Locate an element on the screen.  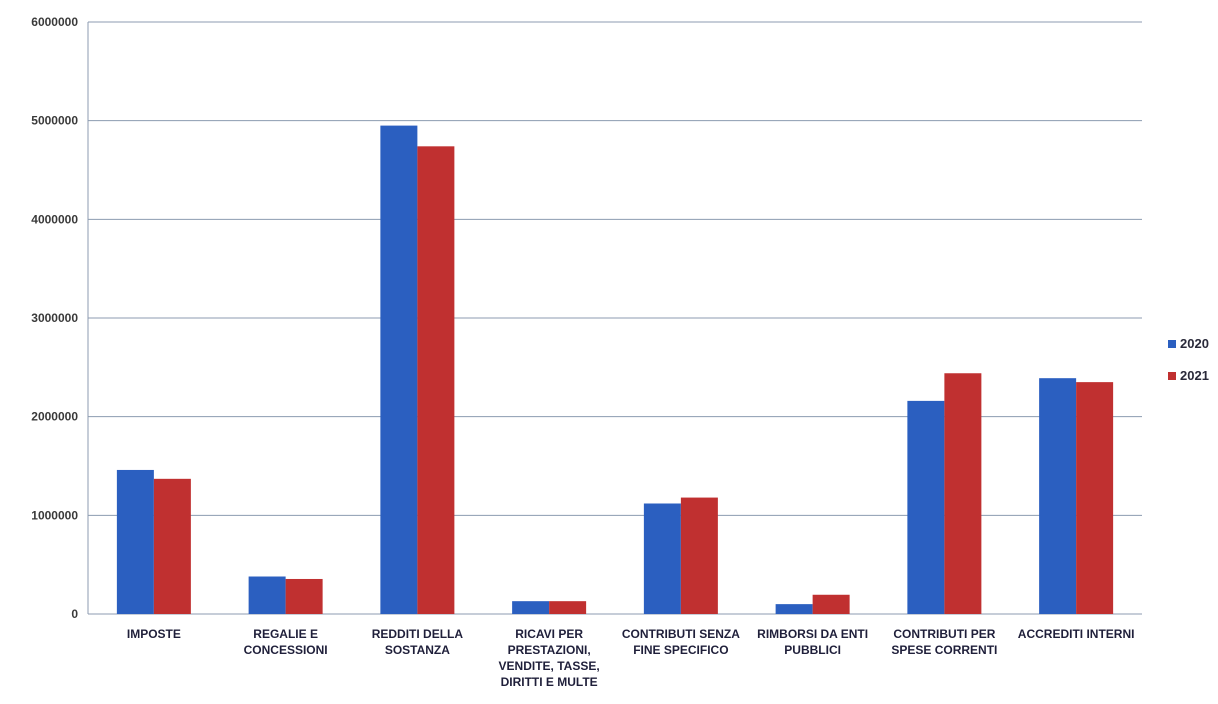
x-tick-label: ACCREDITI INTERNI is located at coordinates (1076, 634).